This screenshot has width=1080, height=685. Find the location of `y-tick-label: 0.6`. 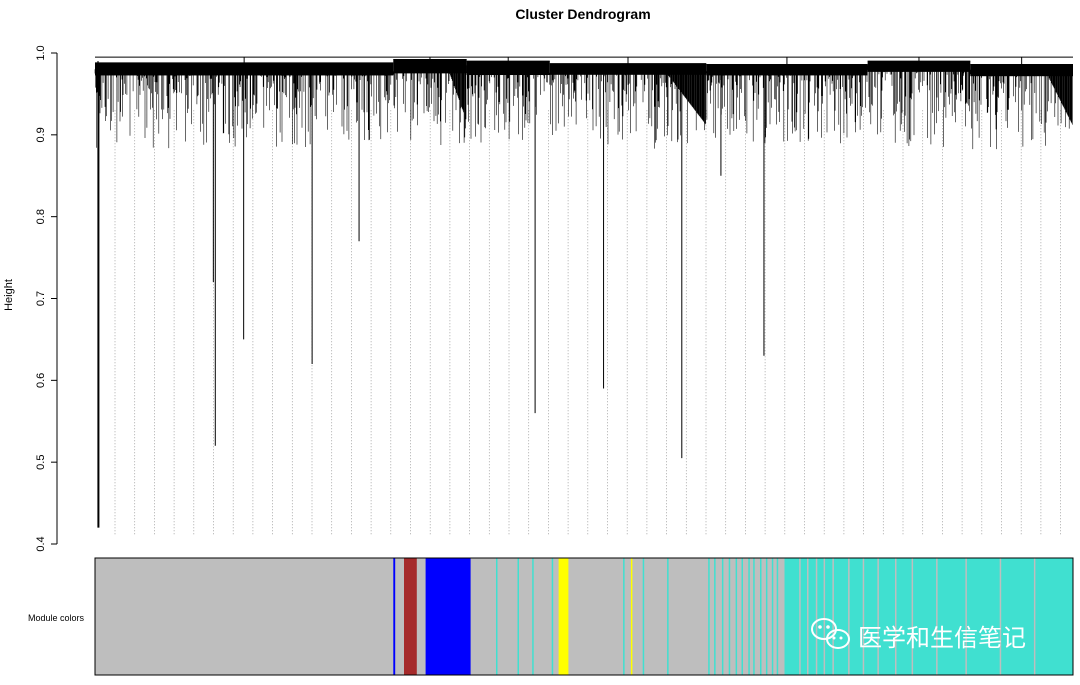

y-tick-label: 0.6 is located at coordinates (41, 380).